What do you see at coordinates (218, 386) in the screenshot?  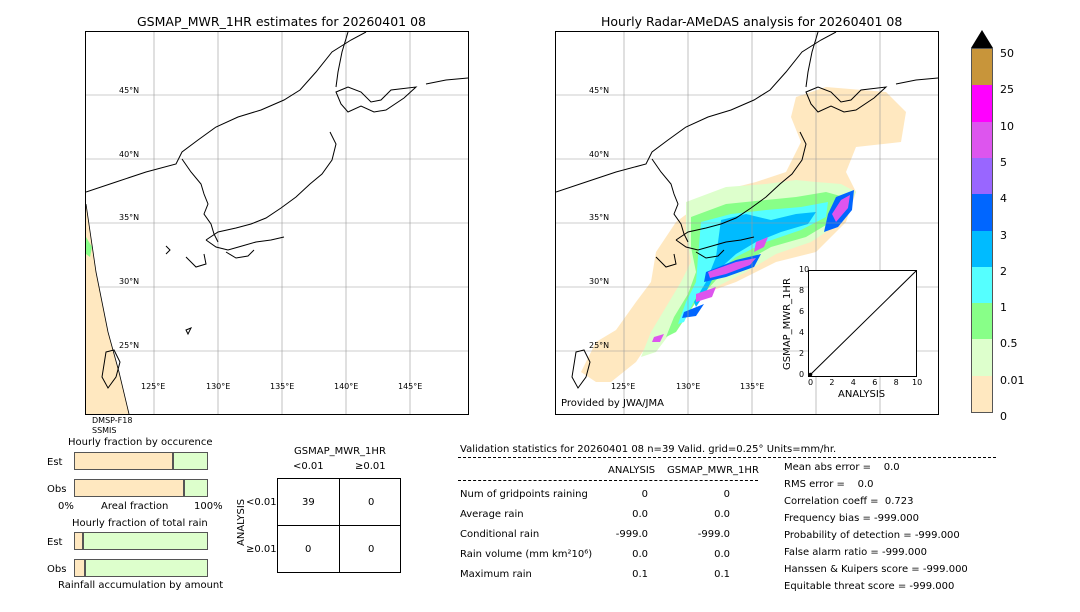 I see `lon-label-130: 130°E` at bounding box center [218, 386].